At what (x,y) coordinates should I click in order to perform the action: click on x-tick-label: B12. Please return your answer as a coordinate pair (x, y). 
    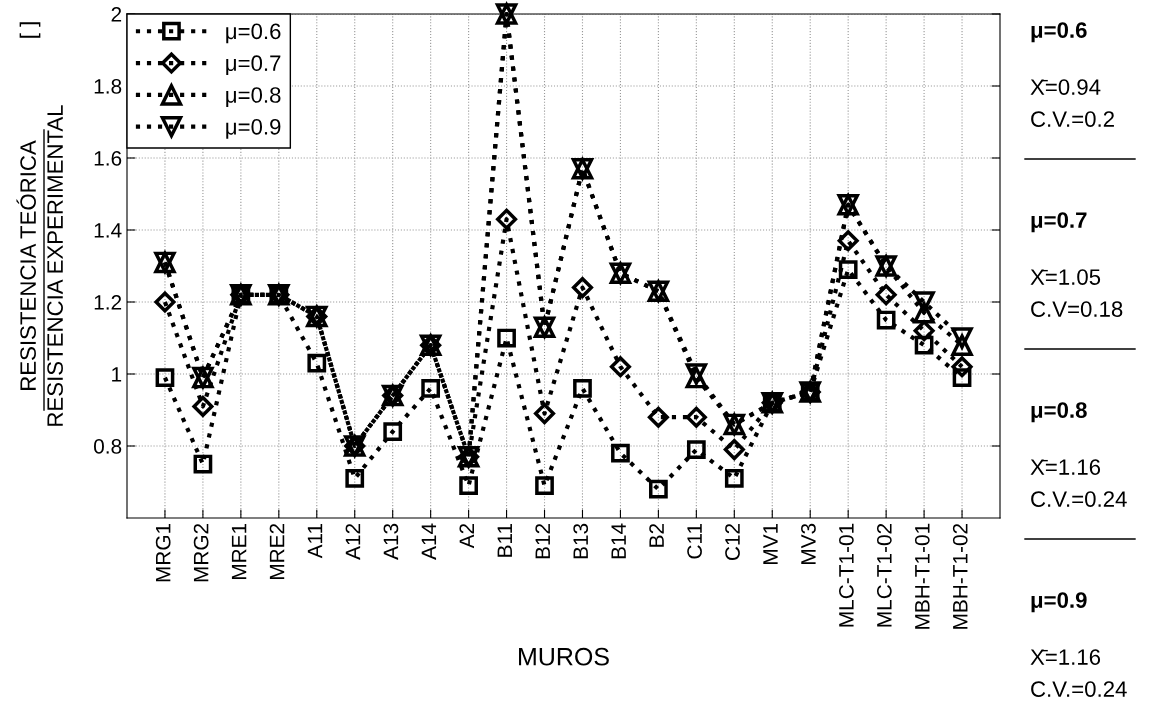
    Looking at the image, I should click on (542, 541).